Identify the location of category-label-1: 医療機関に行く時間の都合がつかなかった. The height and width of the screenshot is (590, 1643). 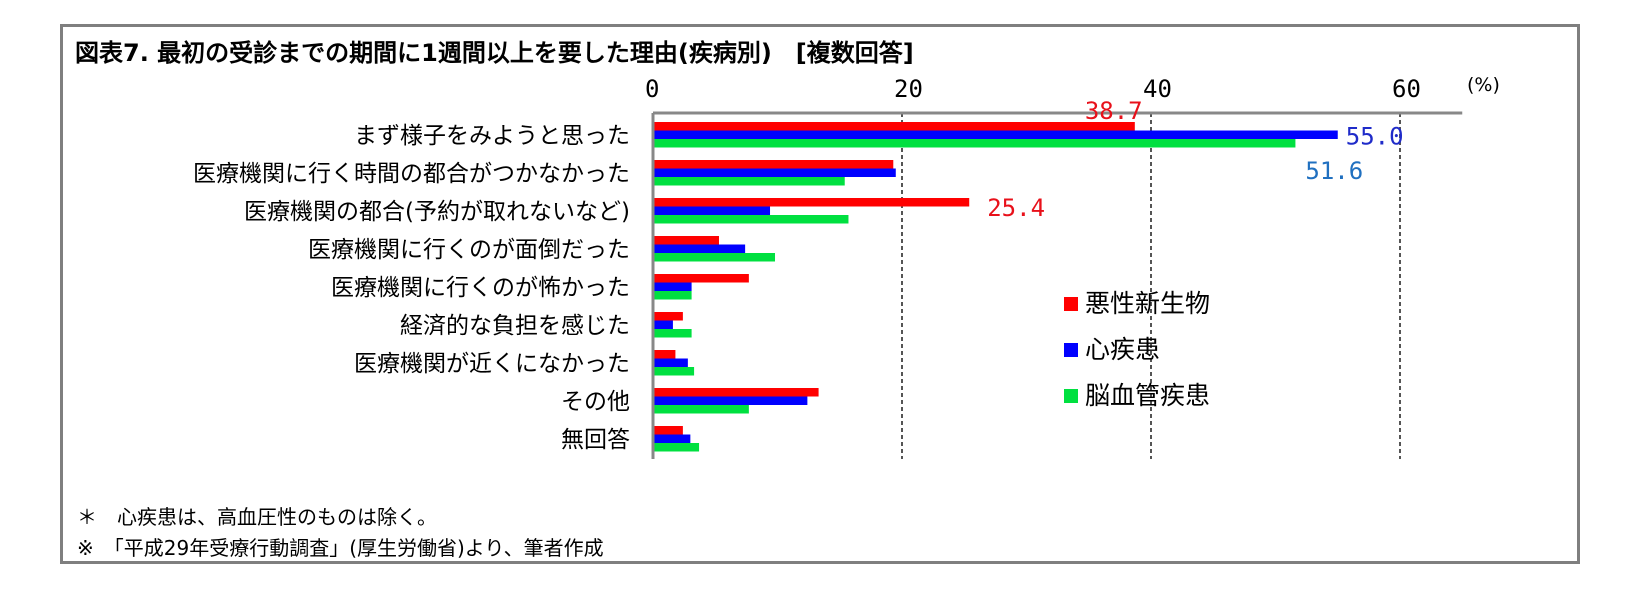
(411, 174).